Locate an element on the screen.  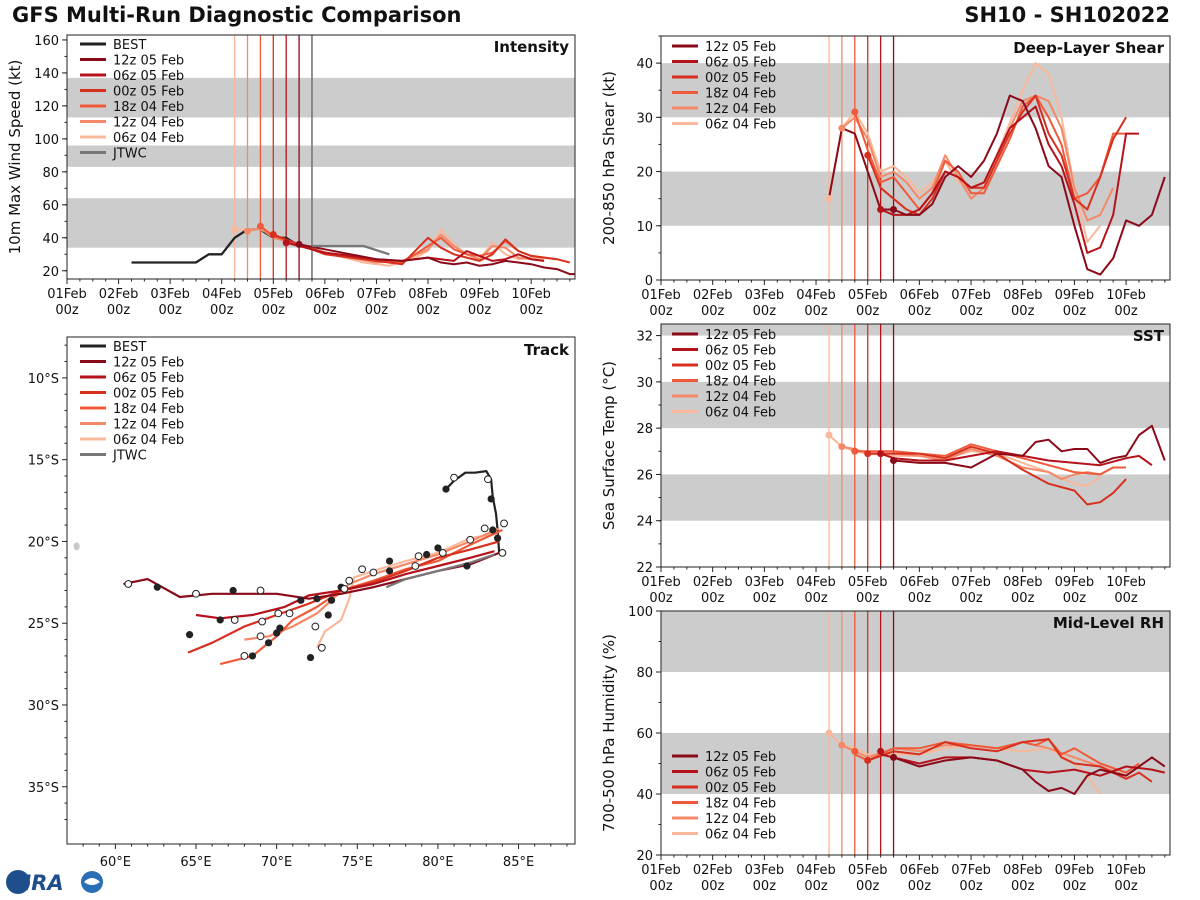
x-tick-date: 05Feb is located at coordinates (868, 582).